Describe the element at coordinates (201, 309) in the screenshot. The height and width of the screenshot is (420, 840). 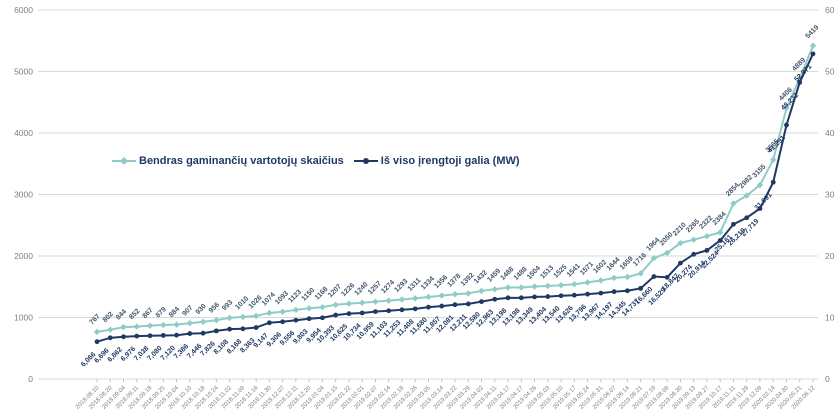
I see `data-point-label: 930` at that location.